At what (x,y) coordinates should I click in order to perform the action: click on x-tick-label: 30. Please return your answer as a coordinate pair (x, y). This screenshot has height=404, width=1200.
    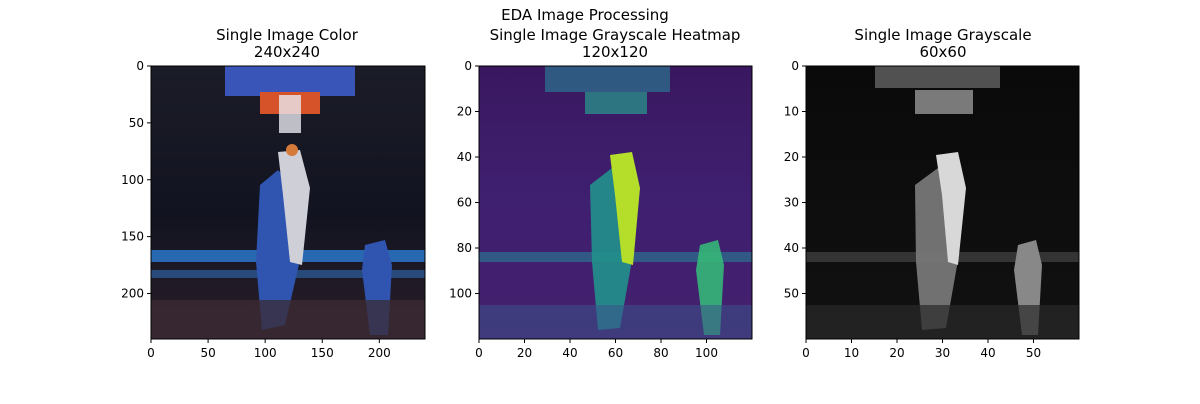
    Looking at the image, I should click on (942, 353).